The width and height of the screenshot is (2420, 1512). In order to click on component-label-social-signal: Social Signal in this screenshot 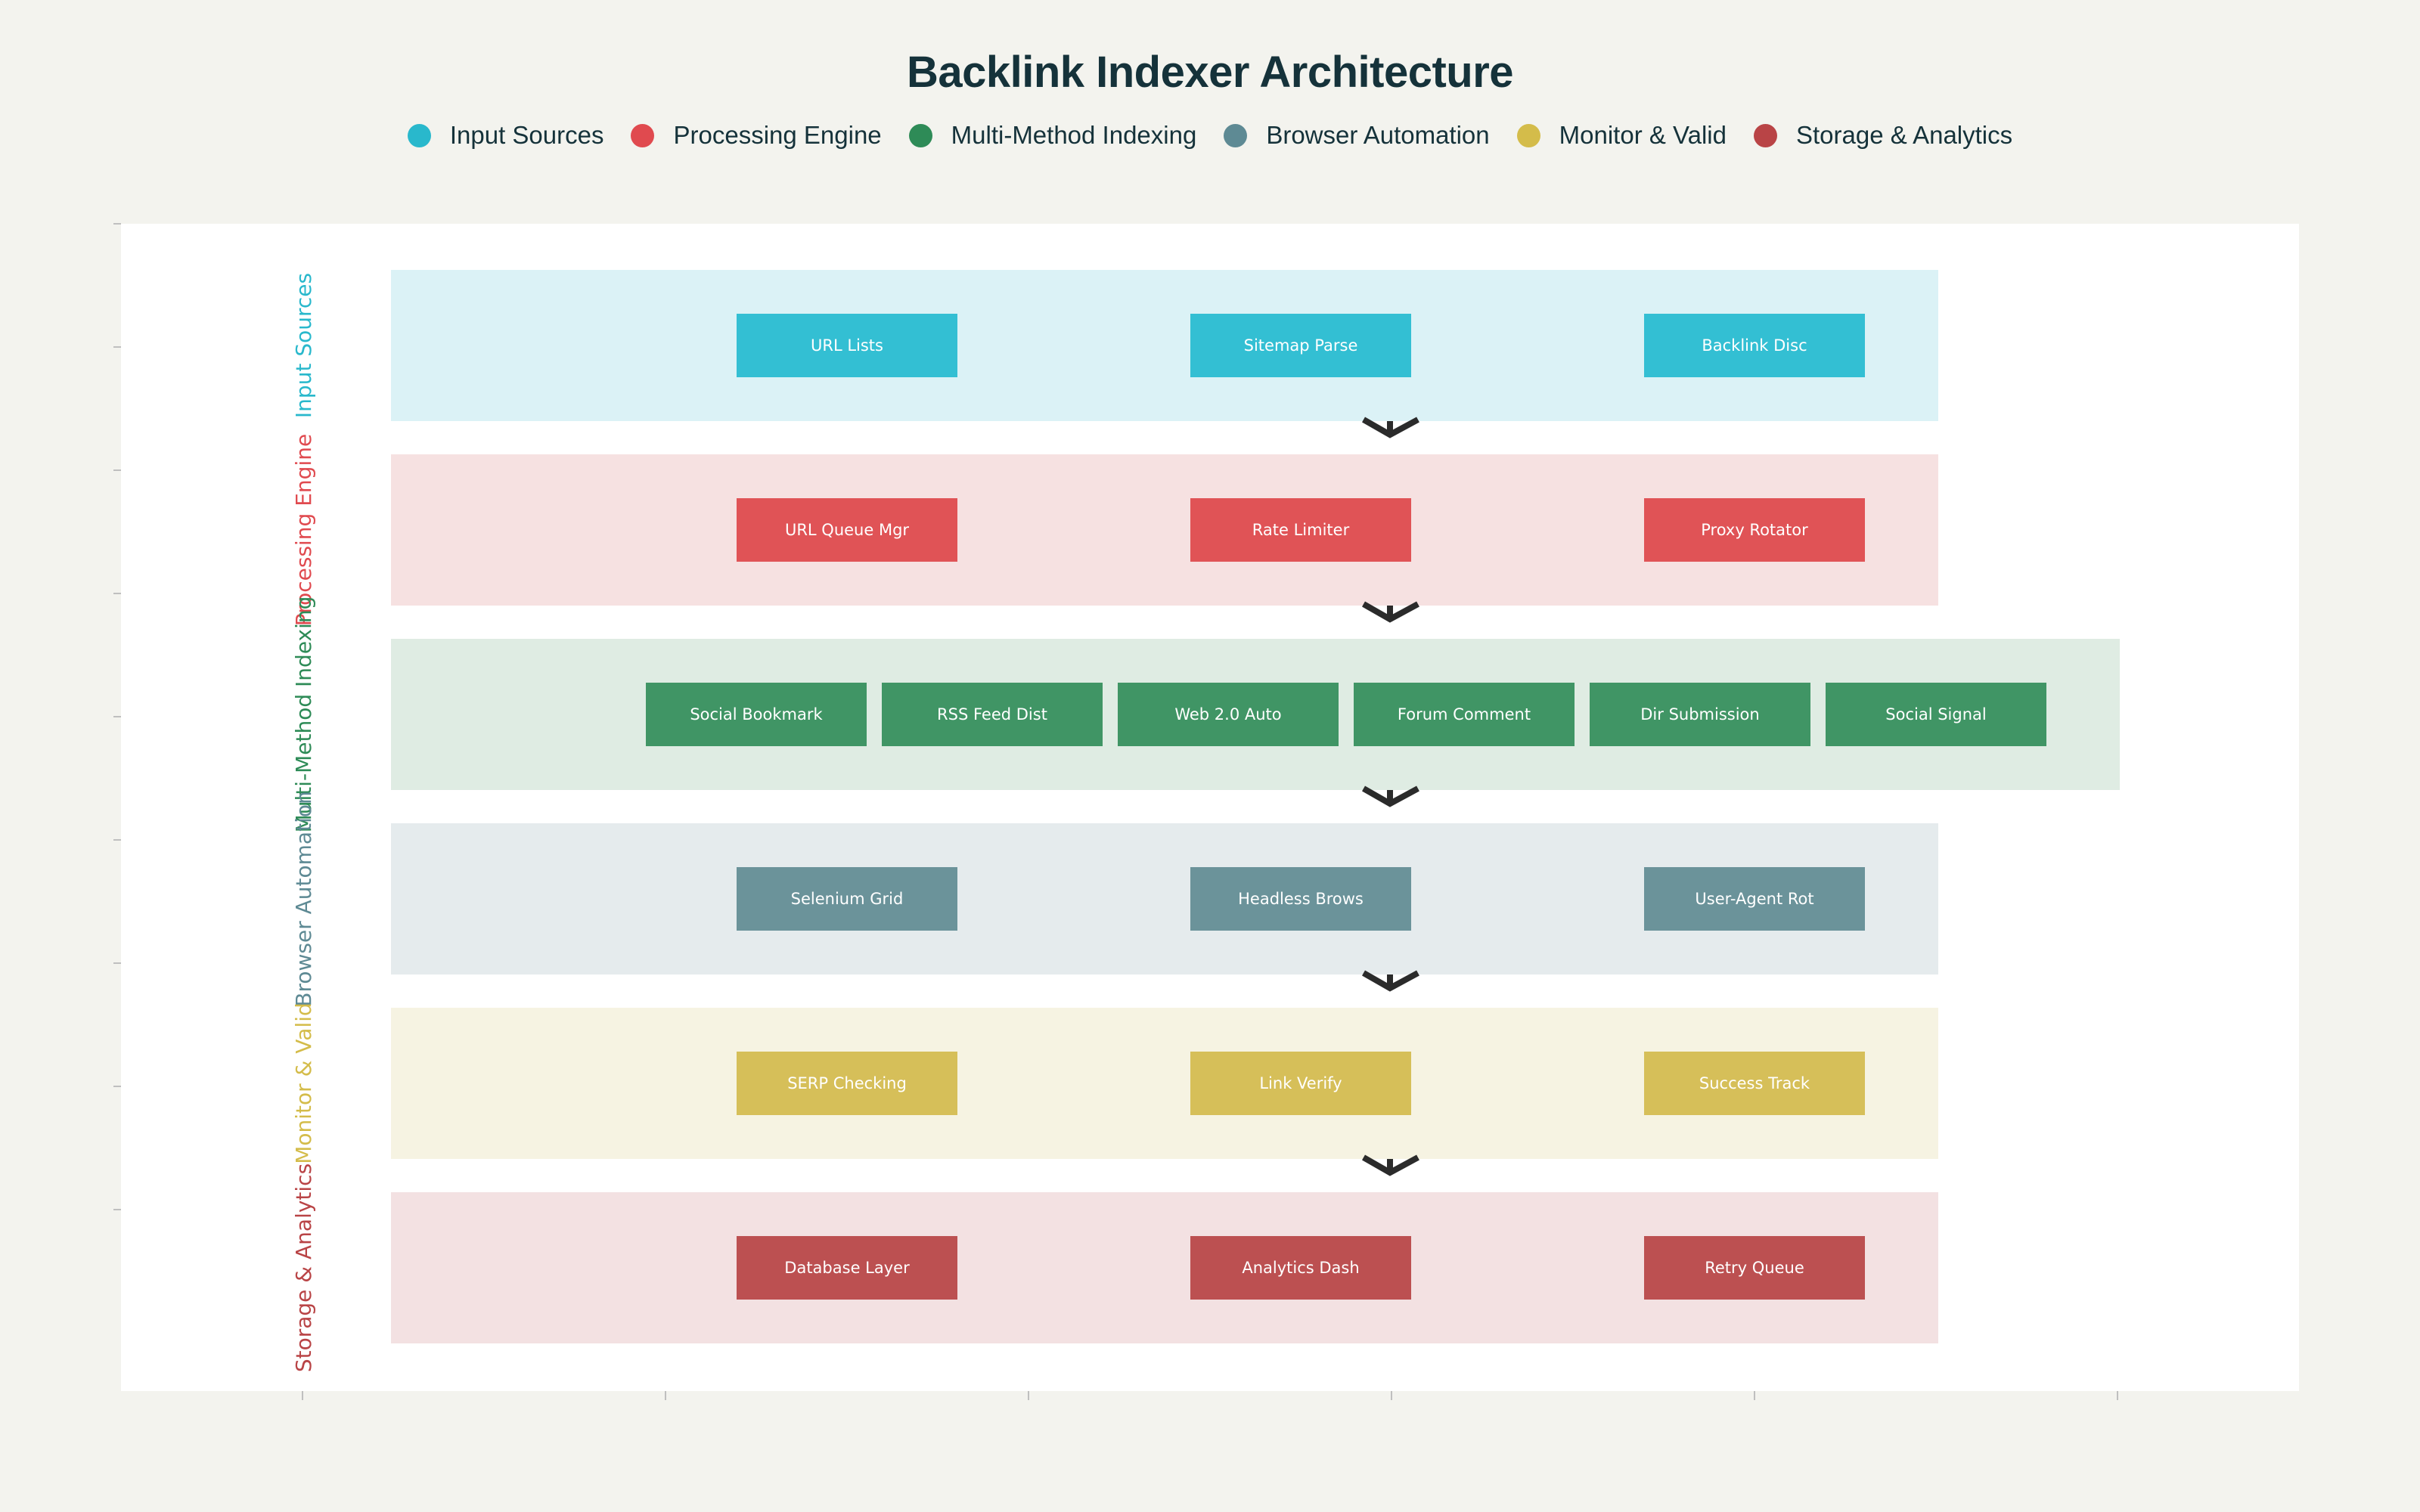, I will do `click(1935, 714)`.